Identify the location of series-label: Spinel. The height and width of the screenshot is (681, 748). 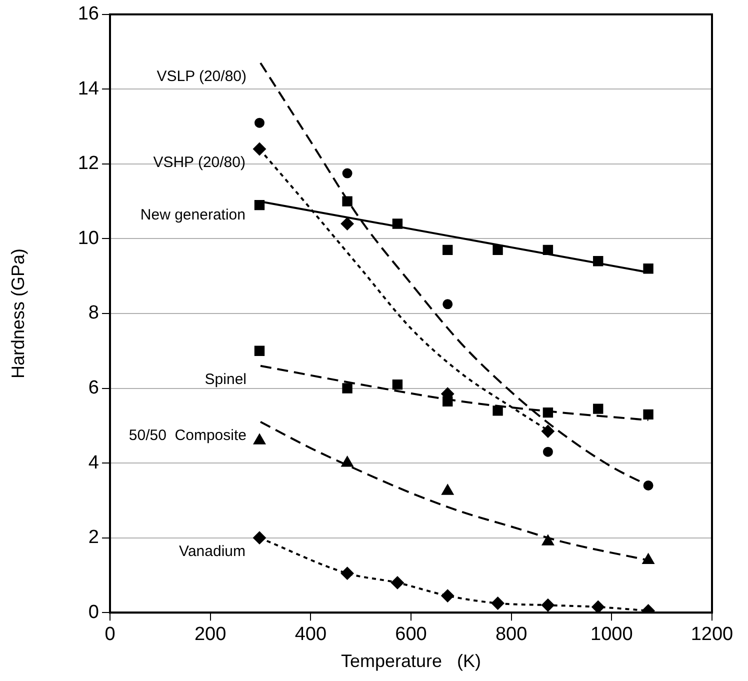
(225, 379).